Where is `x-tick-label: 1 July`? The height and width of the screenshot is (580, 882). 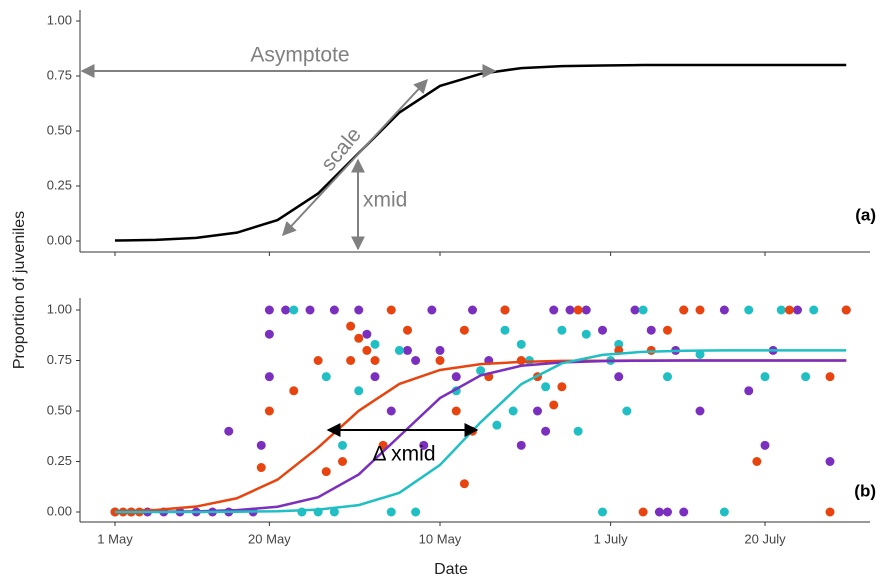 x-tick-label: 1 July is located at coordinates (611, 538).